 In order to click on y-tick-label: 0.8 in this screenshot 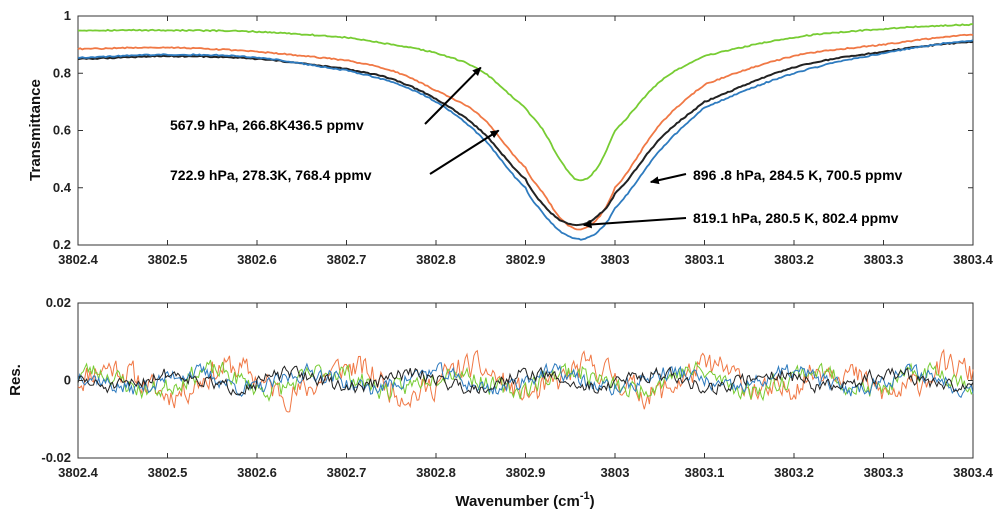, I will do `click(62, 72)`.